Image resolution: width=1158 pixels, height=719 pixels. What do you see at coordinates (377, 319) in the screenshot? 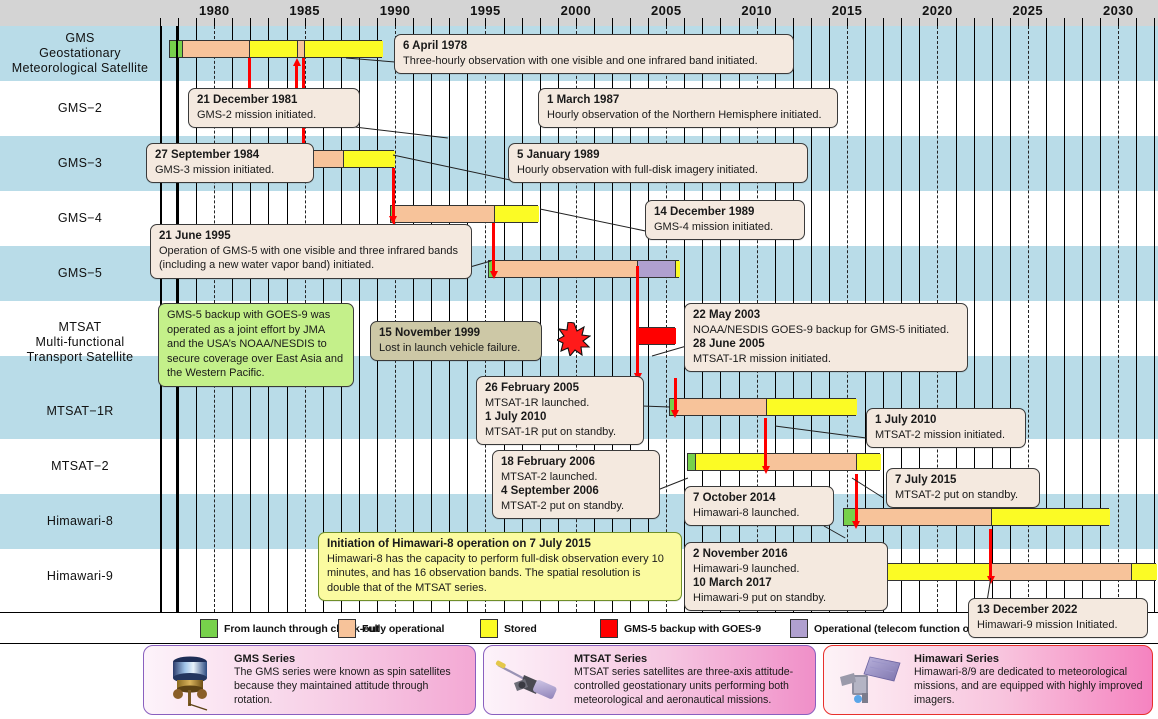
I see `gridline-1989` at bounding box center [377, 319].